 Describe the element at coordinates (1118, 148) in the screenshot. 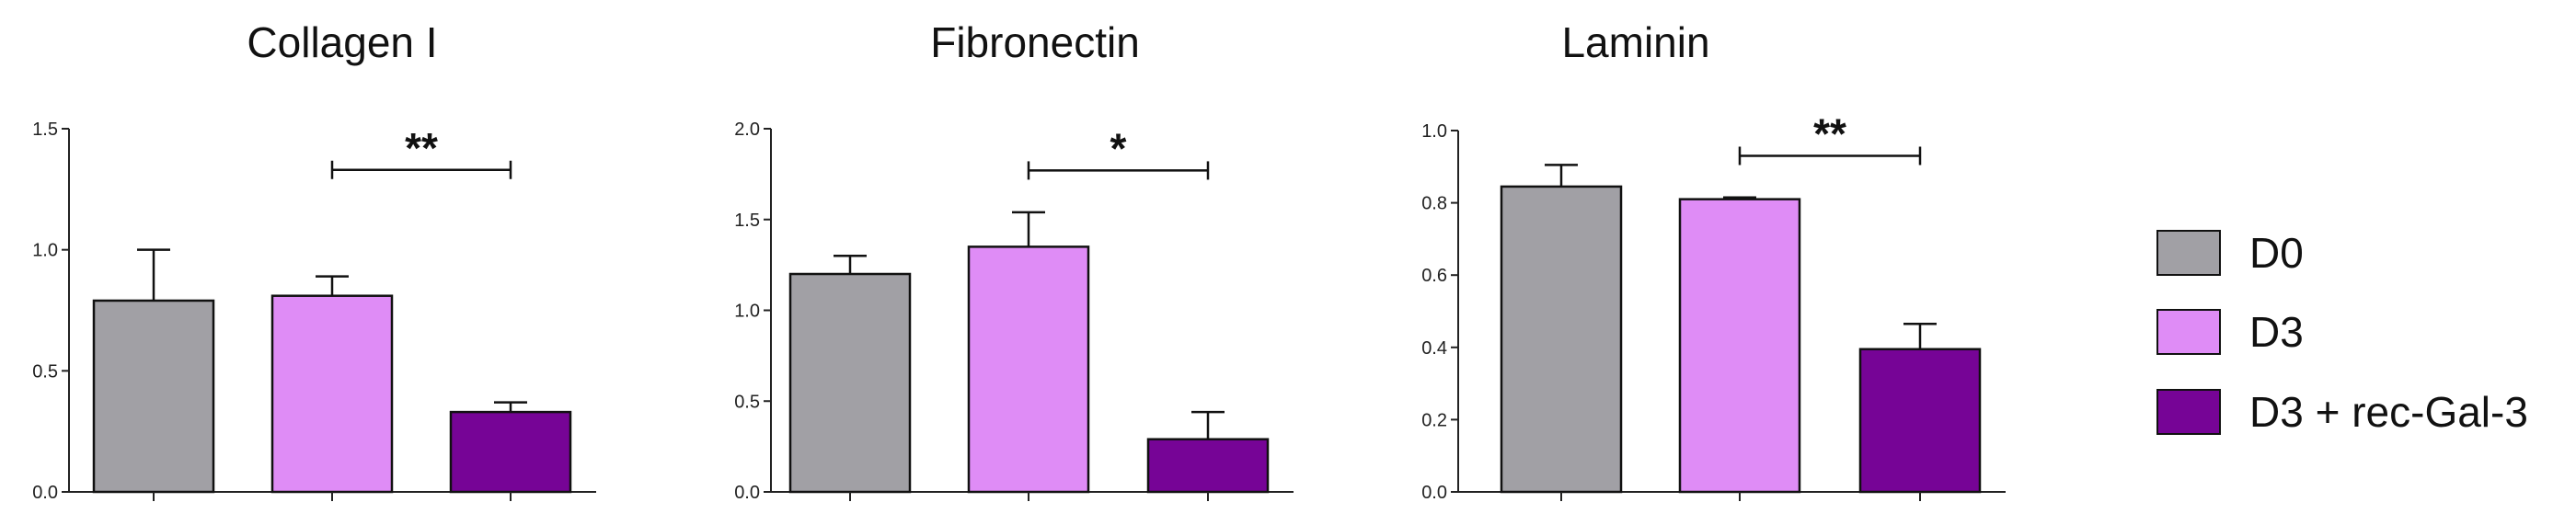

I see `significance-label: *` at that location.